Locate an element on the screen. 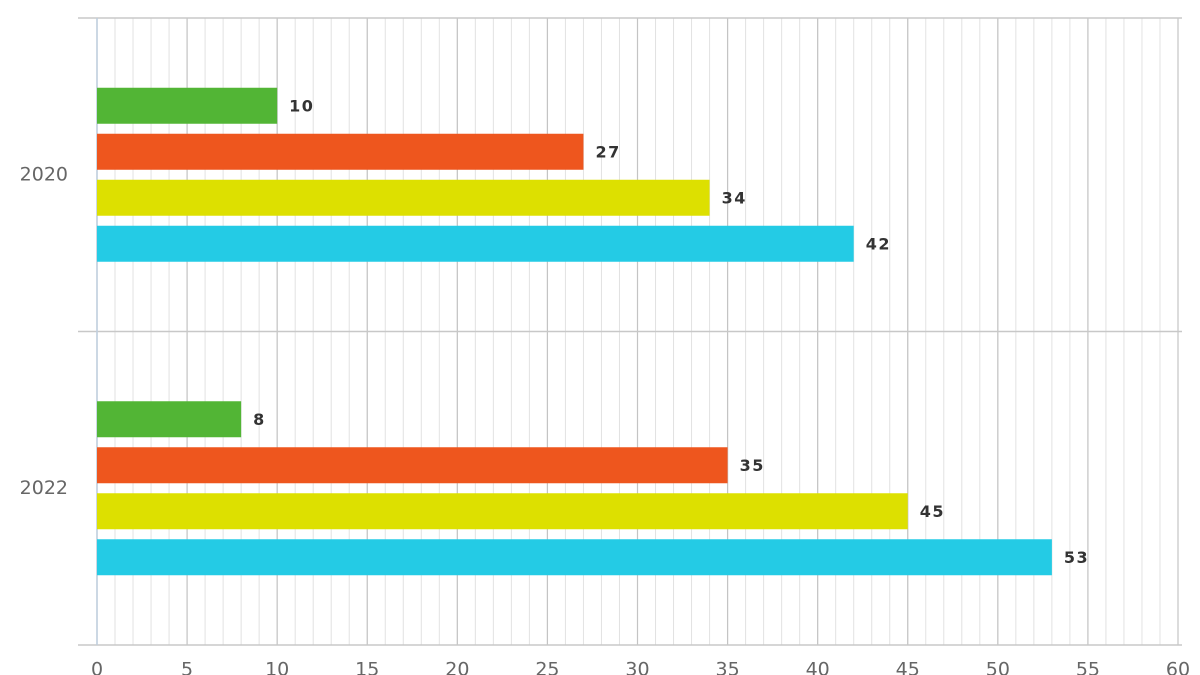 The height and width of the screenshot is (675, 1200). x-tick-label: 35 is located at coordinates (727, 667).